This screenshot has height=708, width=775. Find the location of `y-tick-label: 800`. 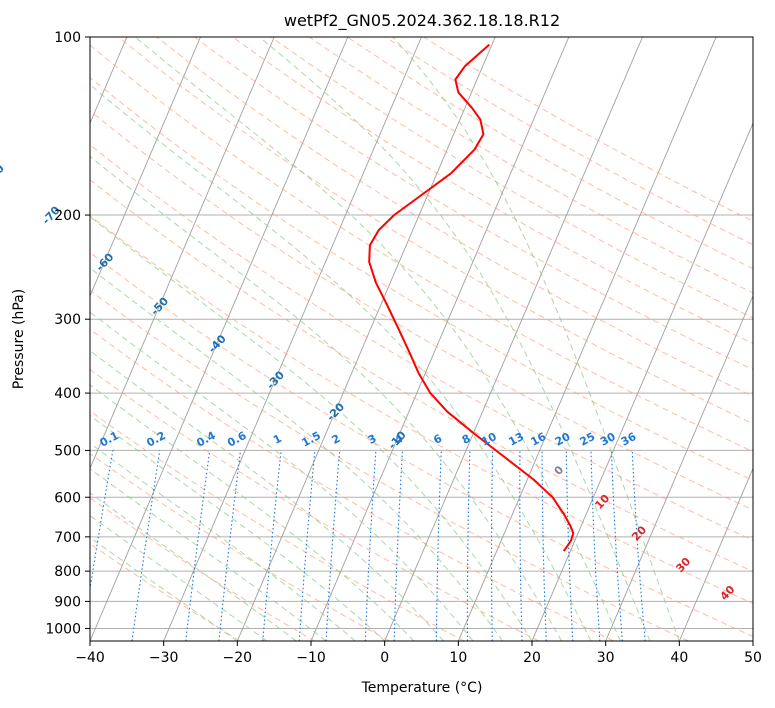

y-tick-label: 800 is located at coordinates (67, 572).